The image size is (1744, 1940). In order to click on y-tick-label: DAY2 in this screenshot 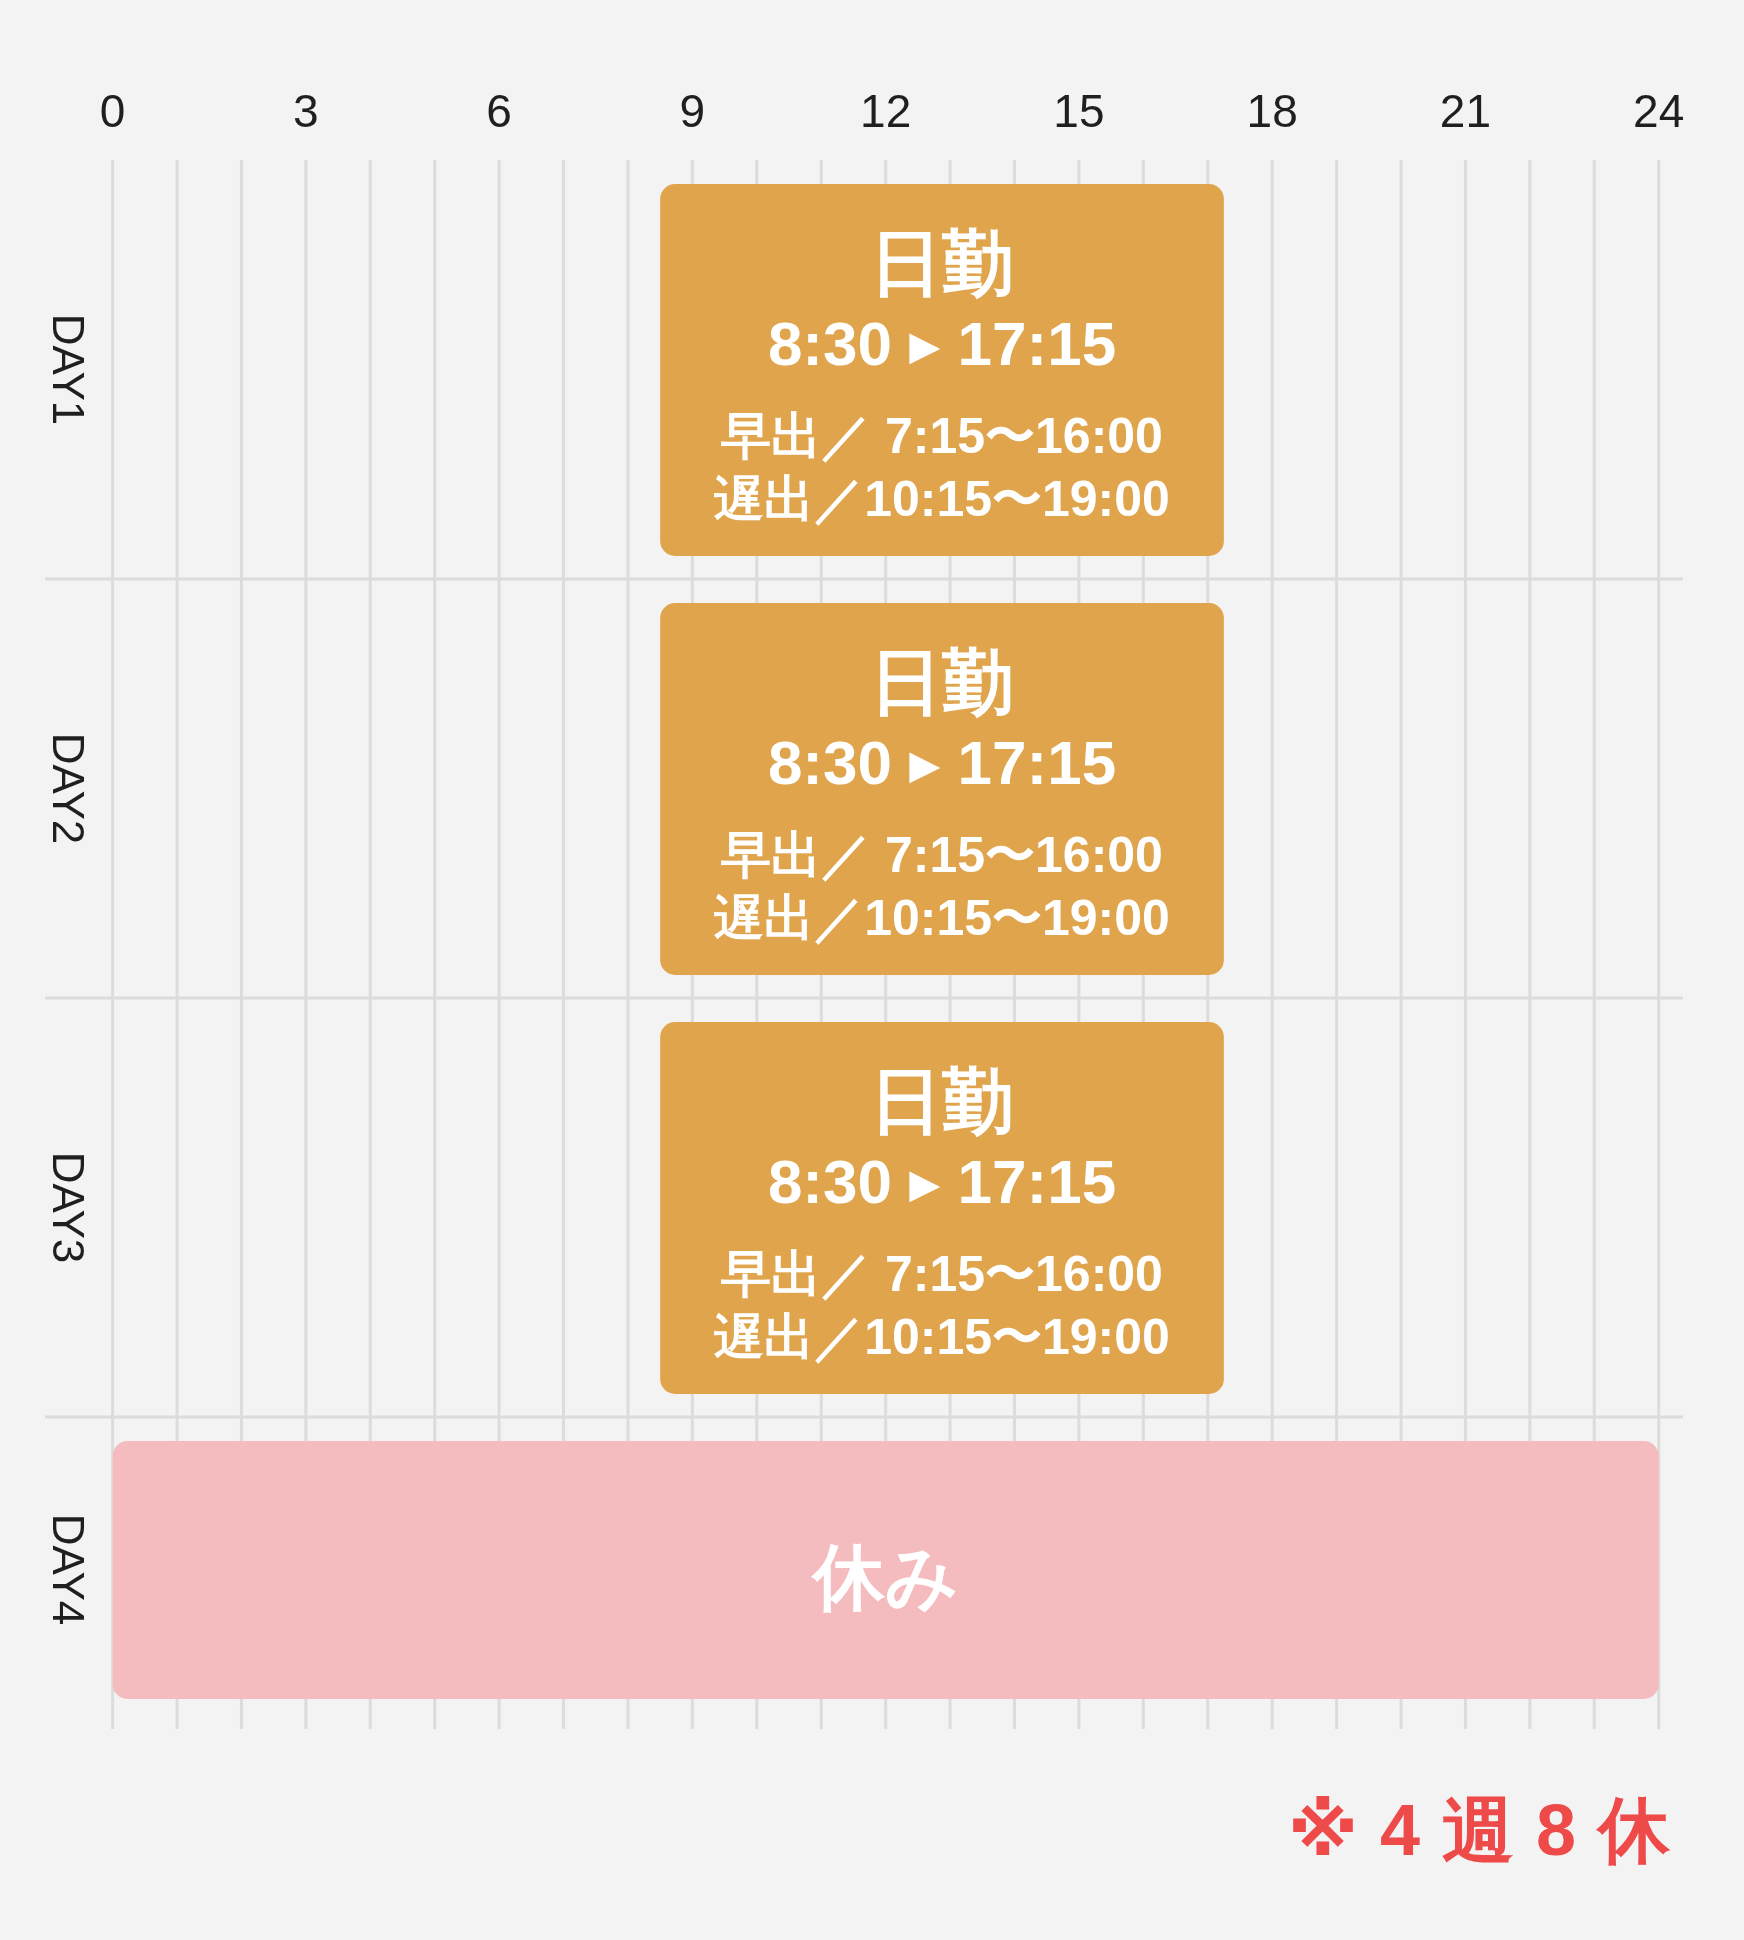, I will do `click(68, 788)`.